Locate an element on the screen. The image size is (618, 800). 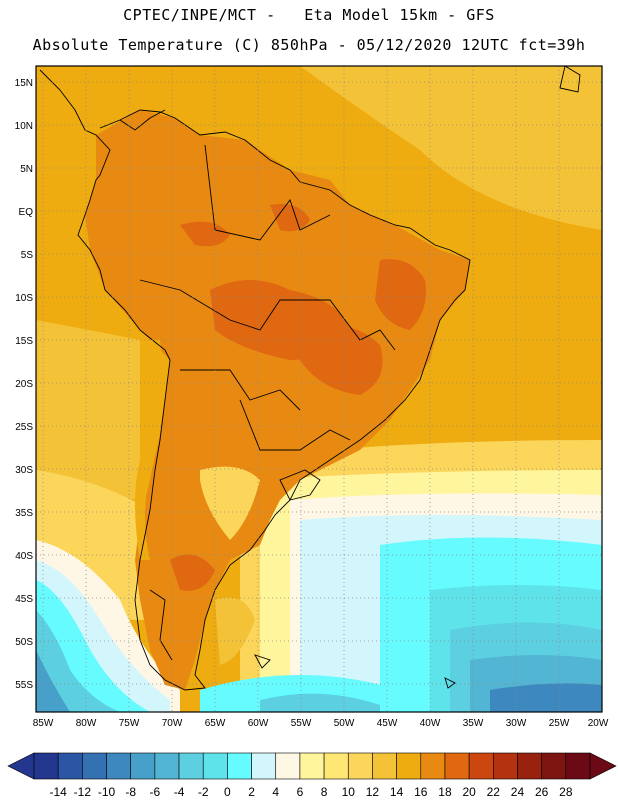
colorbar-tick-label: -4 is located at coordinates (179, 792).